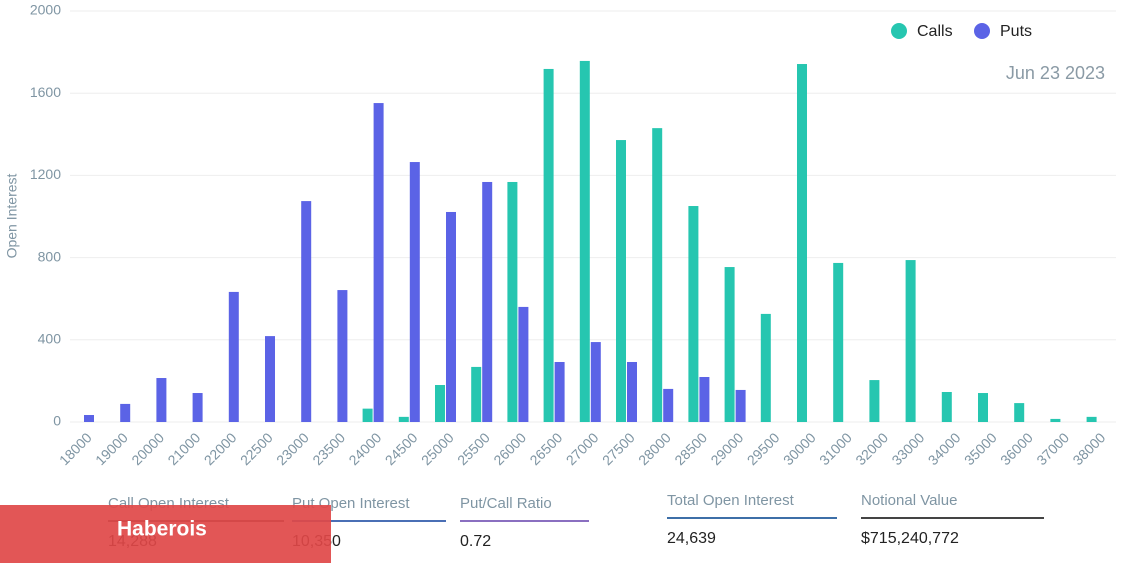 The height and width of the screenshot is (564, 1127). I want to click on stat-label: Notional Value, so click(909, 500).